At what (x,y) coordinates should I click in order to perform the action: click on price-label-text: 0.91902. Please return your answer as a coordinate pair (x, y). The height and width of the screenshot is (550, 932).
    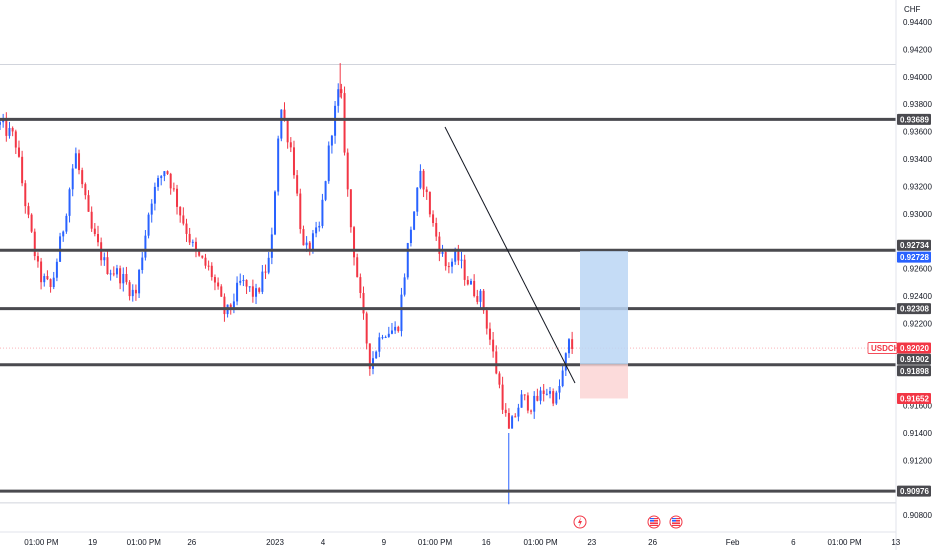
    Looking at the image, I should click on (914, 359).